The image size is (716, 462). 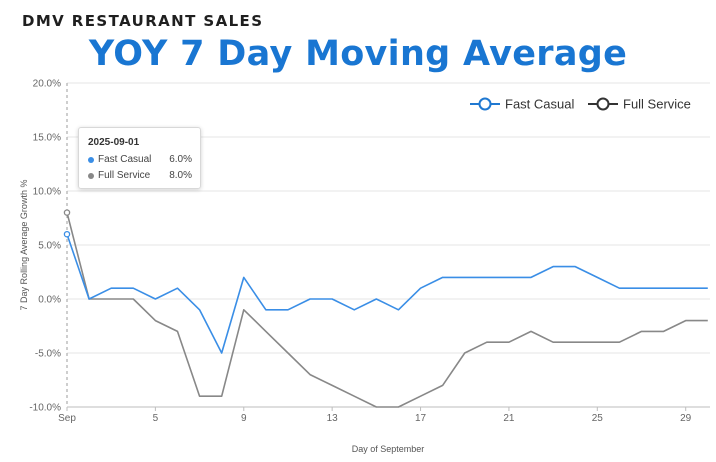 I want to click on y-tick-label: 15.0%, so click(x=47, y=138).